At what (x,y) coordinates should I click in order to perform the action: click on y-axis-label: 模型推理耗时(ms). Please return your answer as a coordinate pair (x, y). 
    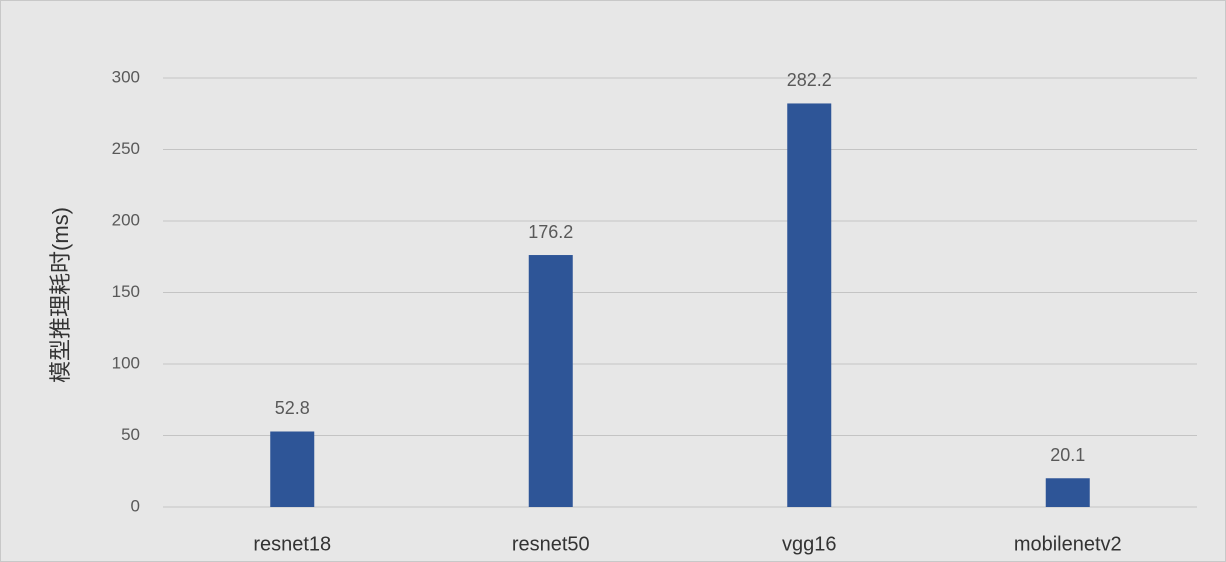
    Looking at the image, I should click on (60, 295).